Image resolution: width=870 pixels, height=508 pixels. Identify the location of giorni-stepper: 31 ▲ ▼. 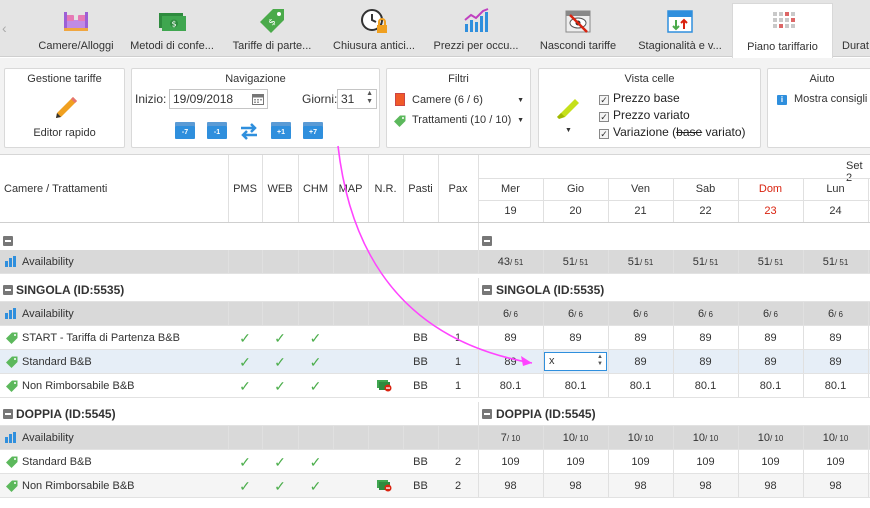
(357, 99).